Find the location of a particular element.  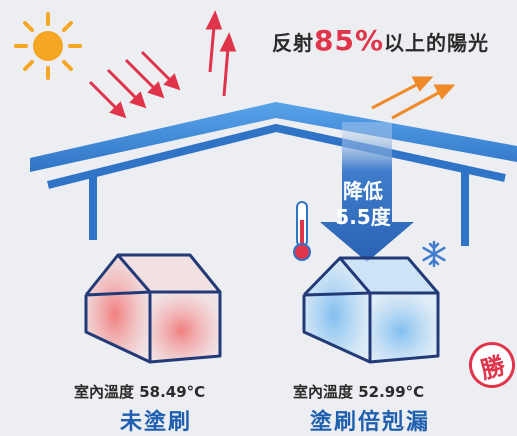

incoming-sun-rays is located at coordinates (134, 84).